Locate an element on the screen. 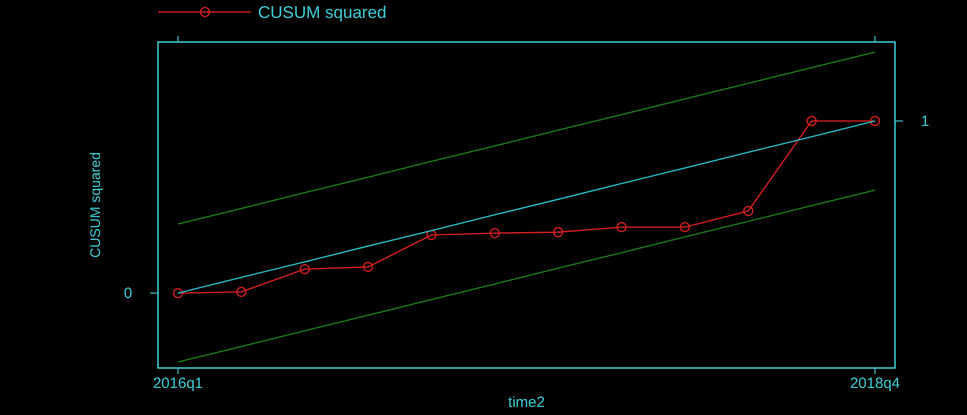 The height and width of the screenshot is (415, 967). x-axis-title: time2 is located at coordinates (526, 402).